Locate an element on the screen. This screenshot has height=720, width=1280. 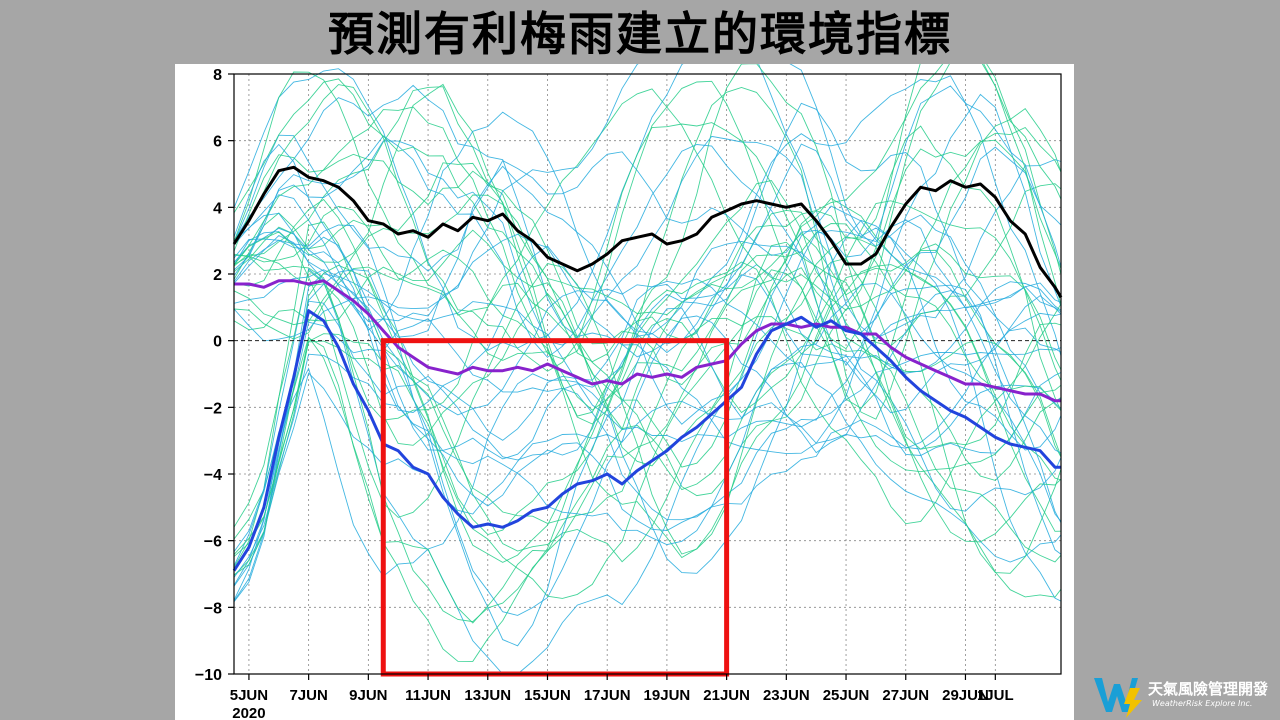
x-tick-label: 19JUN is located at coordinates (667, 695).